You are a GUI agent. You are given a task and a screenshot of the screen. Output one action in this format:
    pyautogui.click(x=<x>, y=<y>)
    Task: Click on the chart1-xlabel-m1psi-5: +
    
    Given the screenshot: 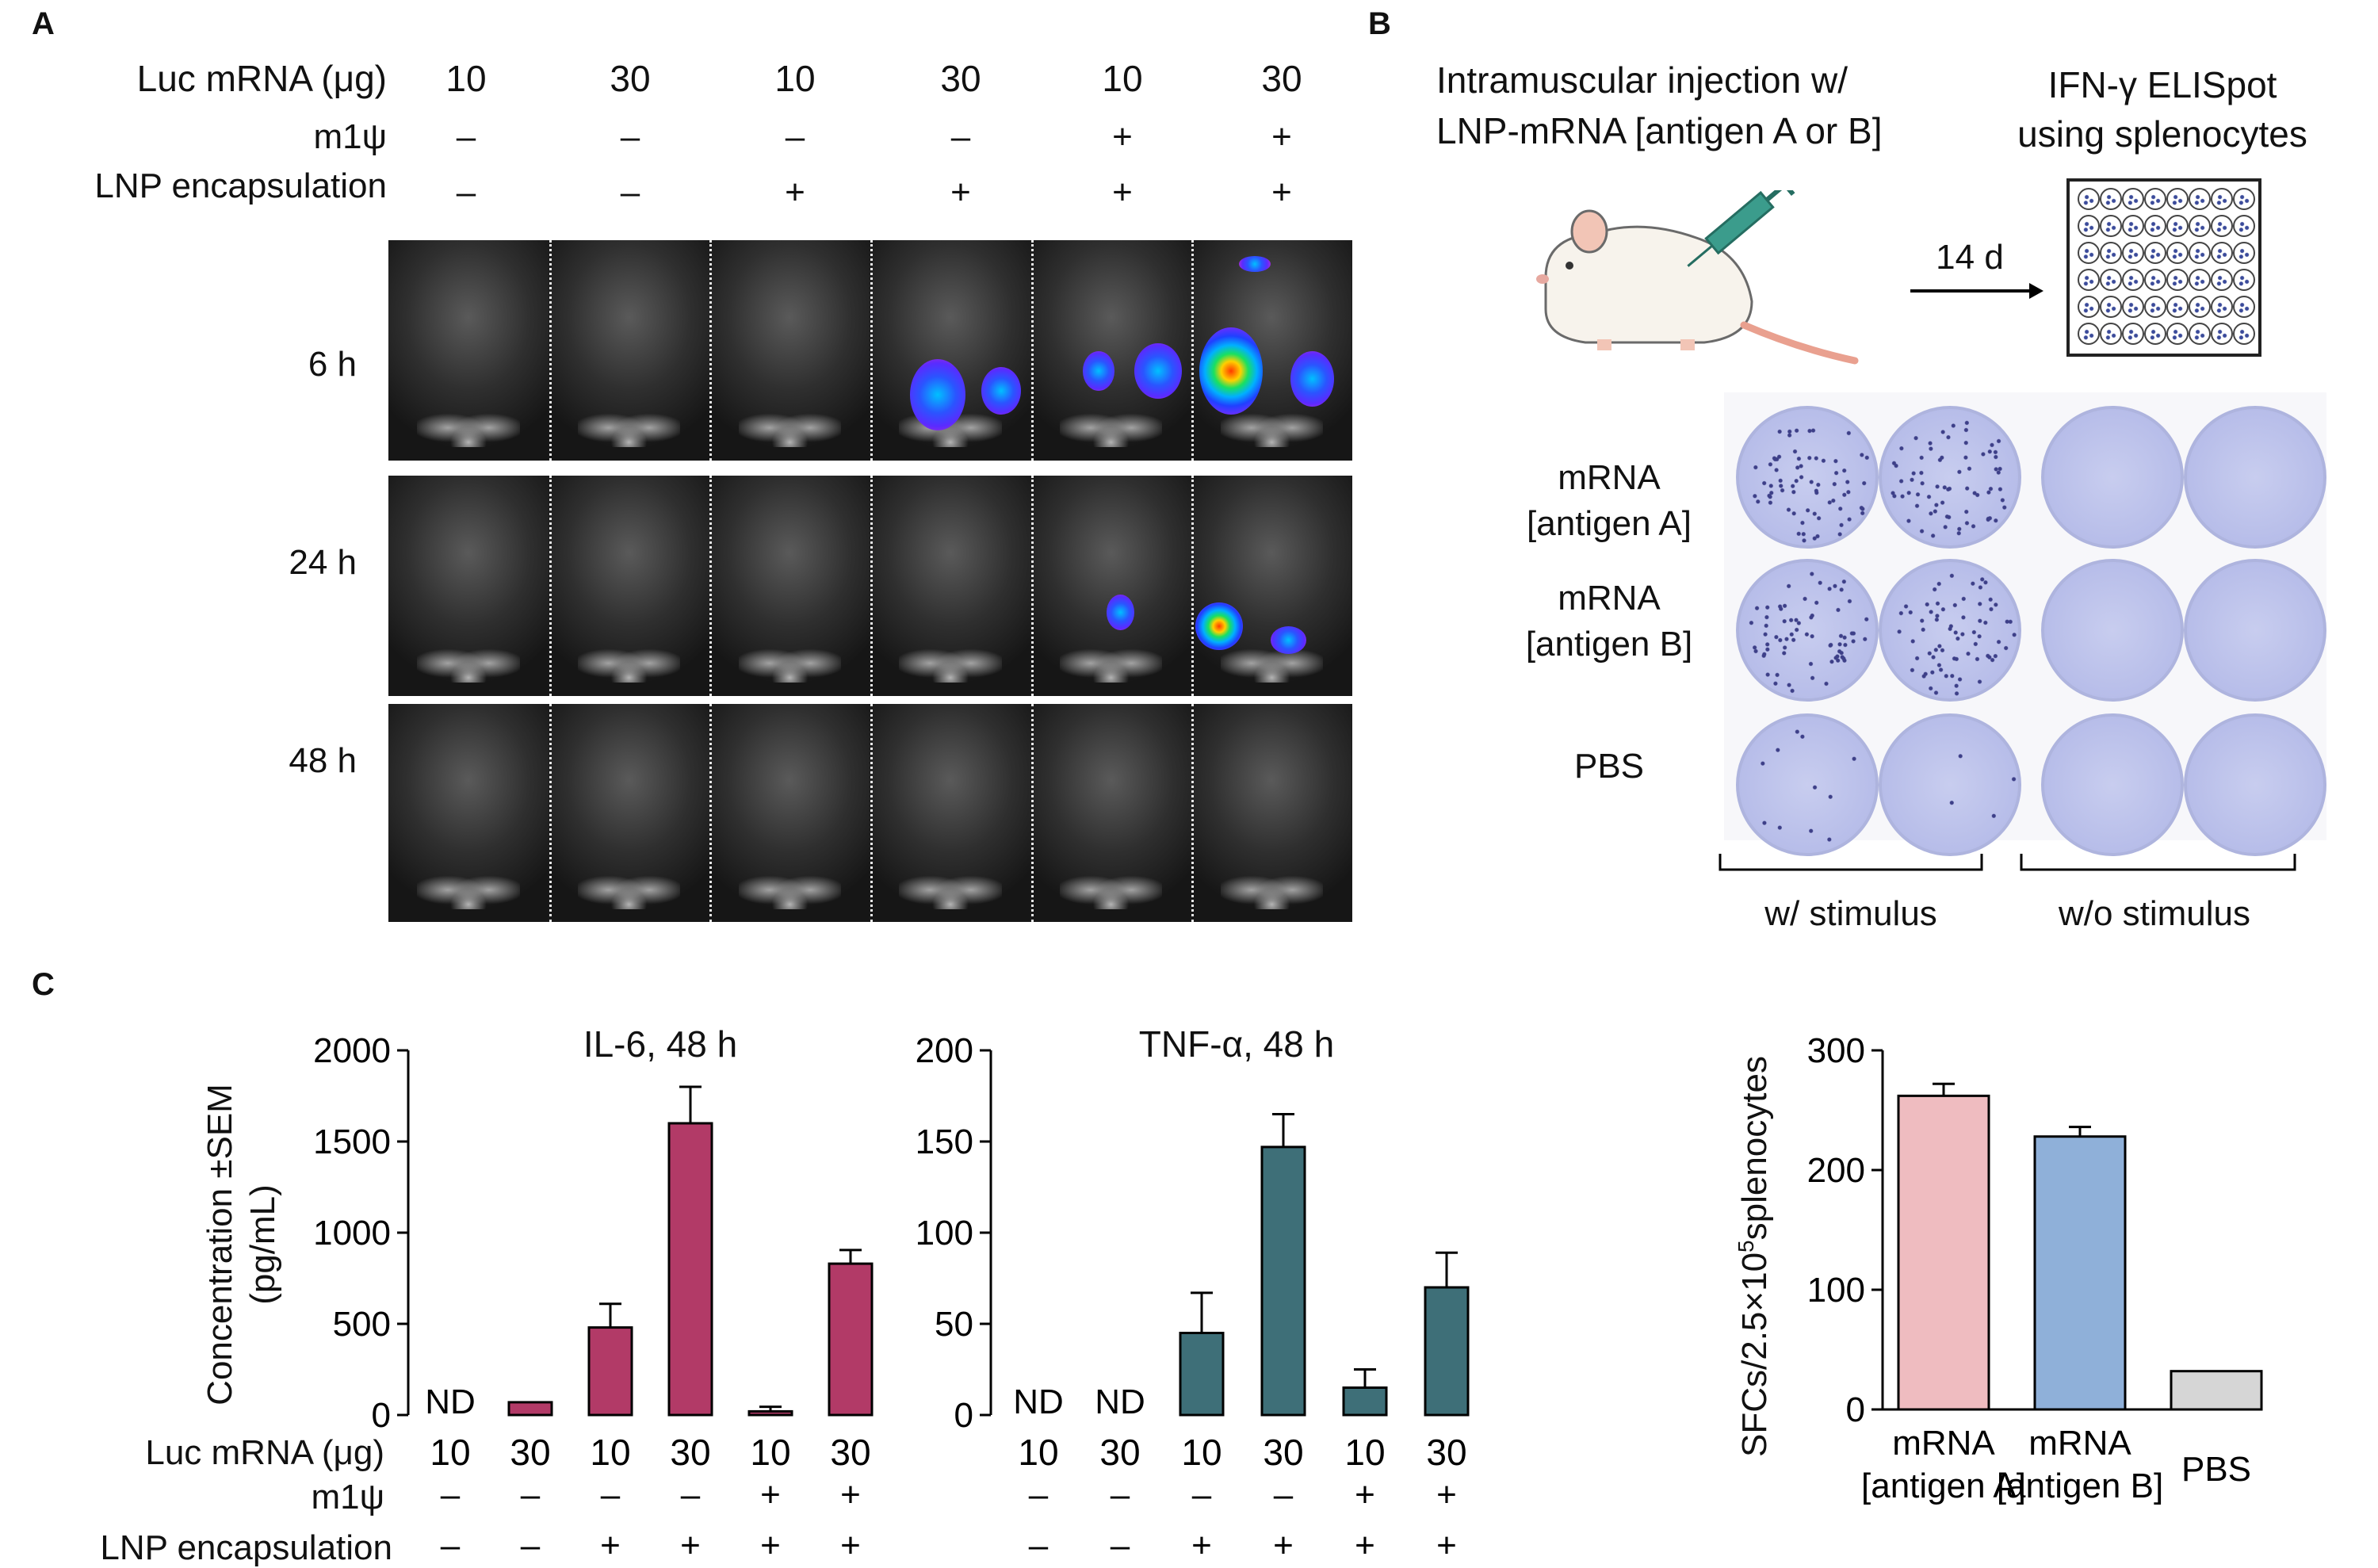 What is the action you would take?
    pyautogui.click(x=1446, y=1494)
    